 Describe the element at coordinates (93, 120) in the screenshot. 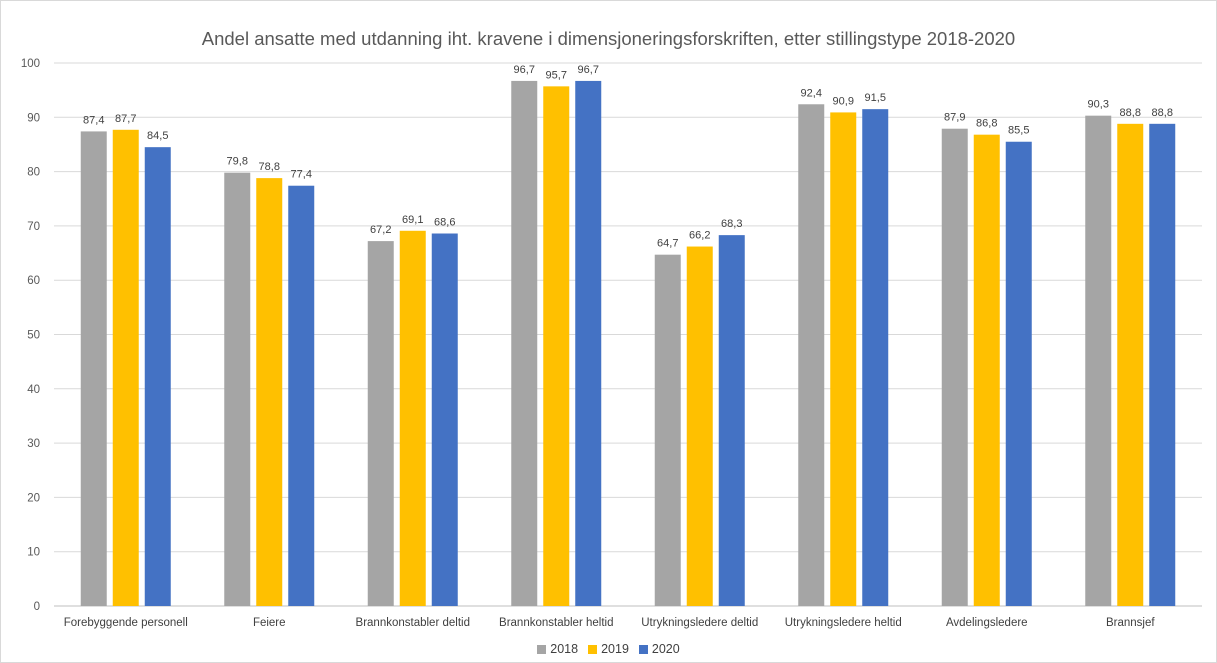

I see `data-label: 87,4` at that location.